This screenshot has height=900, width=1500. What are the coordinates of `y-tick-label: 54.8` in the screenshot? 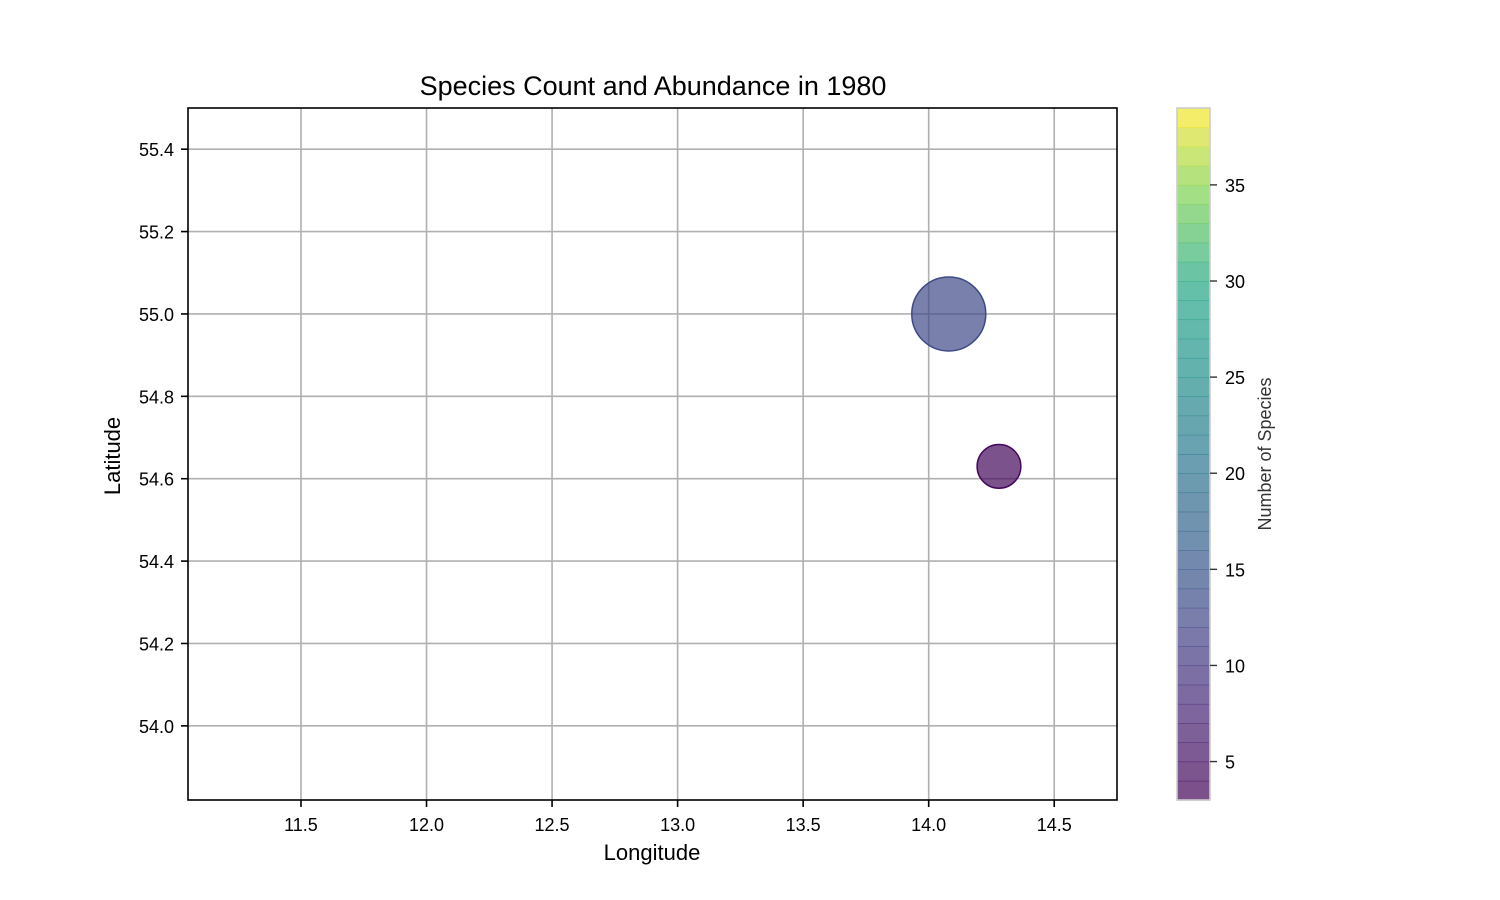 It's located at (156, 397).